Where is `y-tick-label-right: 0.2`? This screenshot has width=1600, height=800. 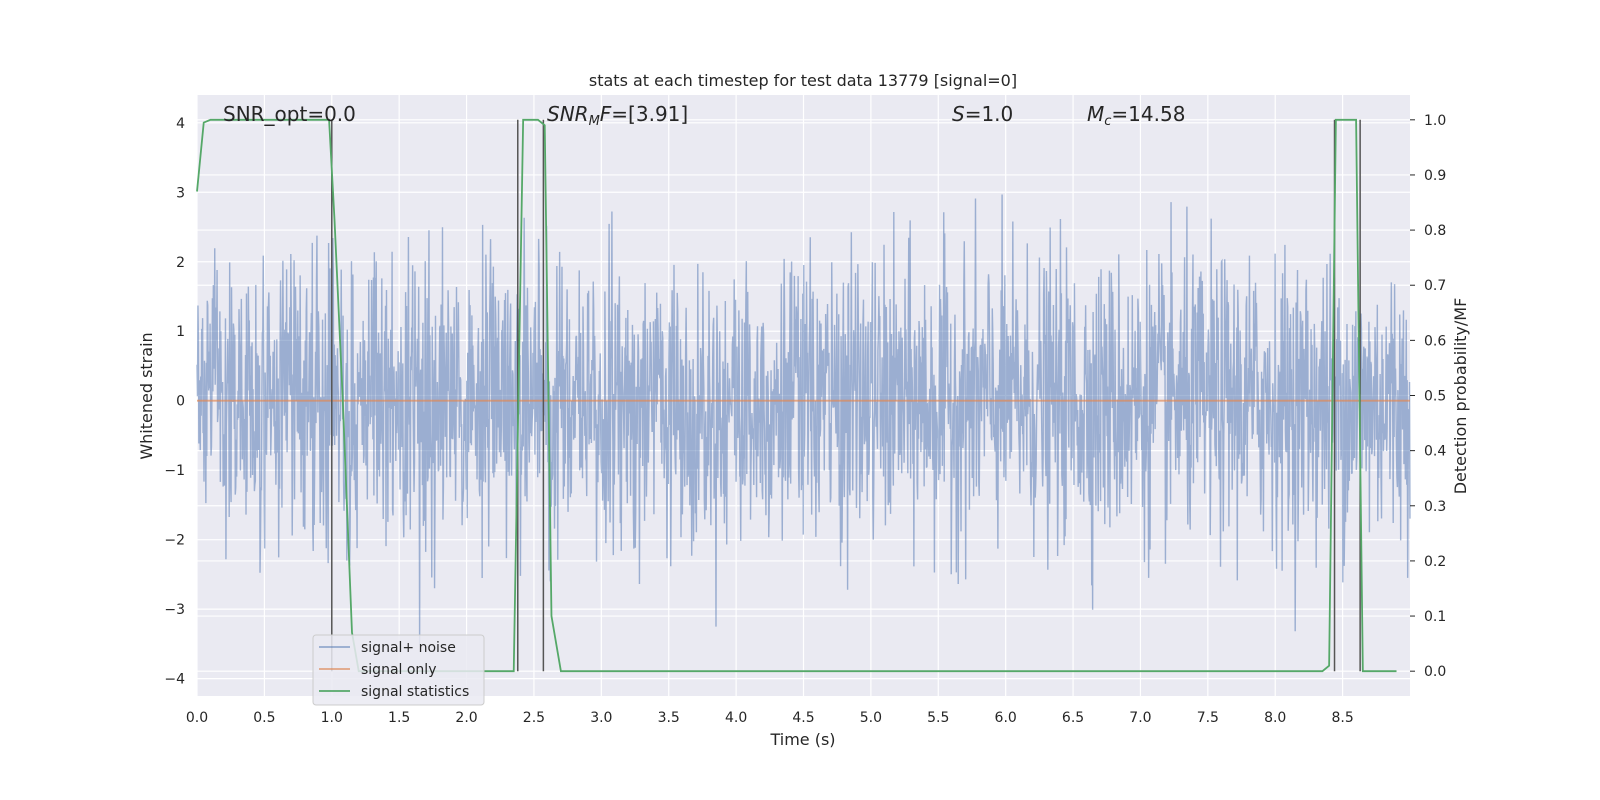 y-tick-label-right: 0.2 is located at coordinates (1435, 562).